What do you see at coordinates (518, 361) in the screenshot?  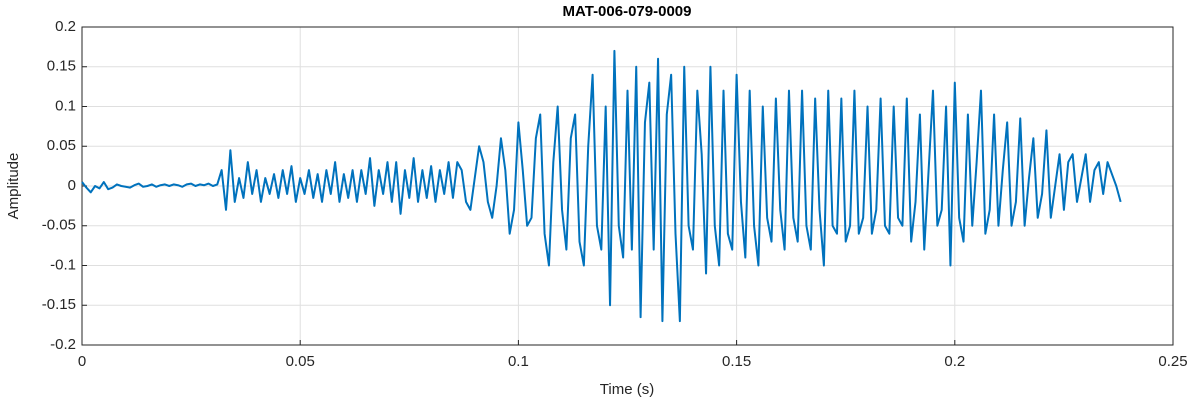 I see `x-tick-label: 0.1` at bounding box center [518, 361].